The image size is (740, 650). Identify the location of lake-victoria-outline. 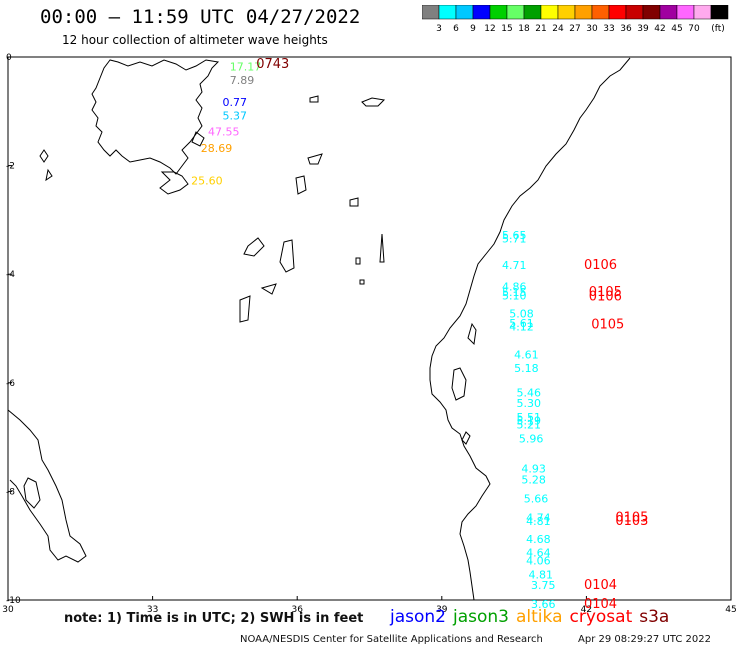
(155, 117).